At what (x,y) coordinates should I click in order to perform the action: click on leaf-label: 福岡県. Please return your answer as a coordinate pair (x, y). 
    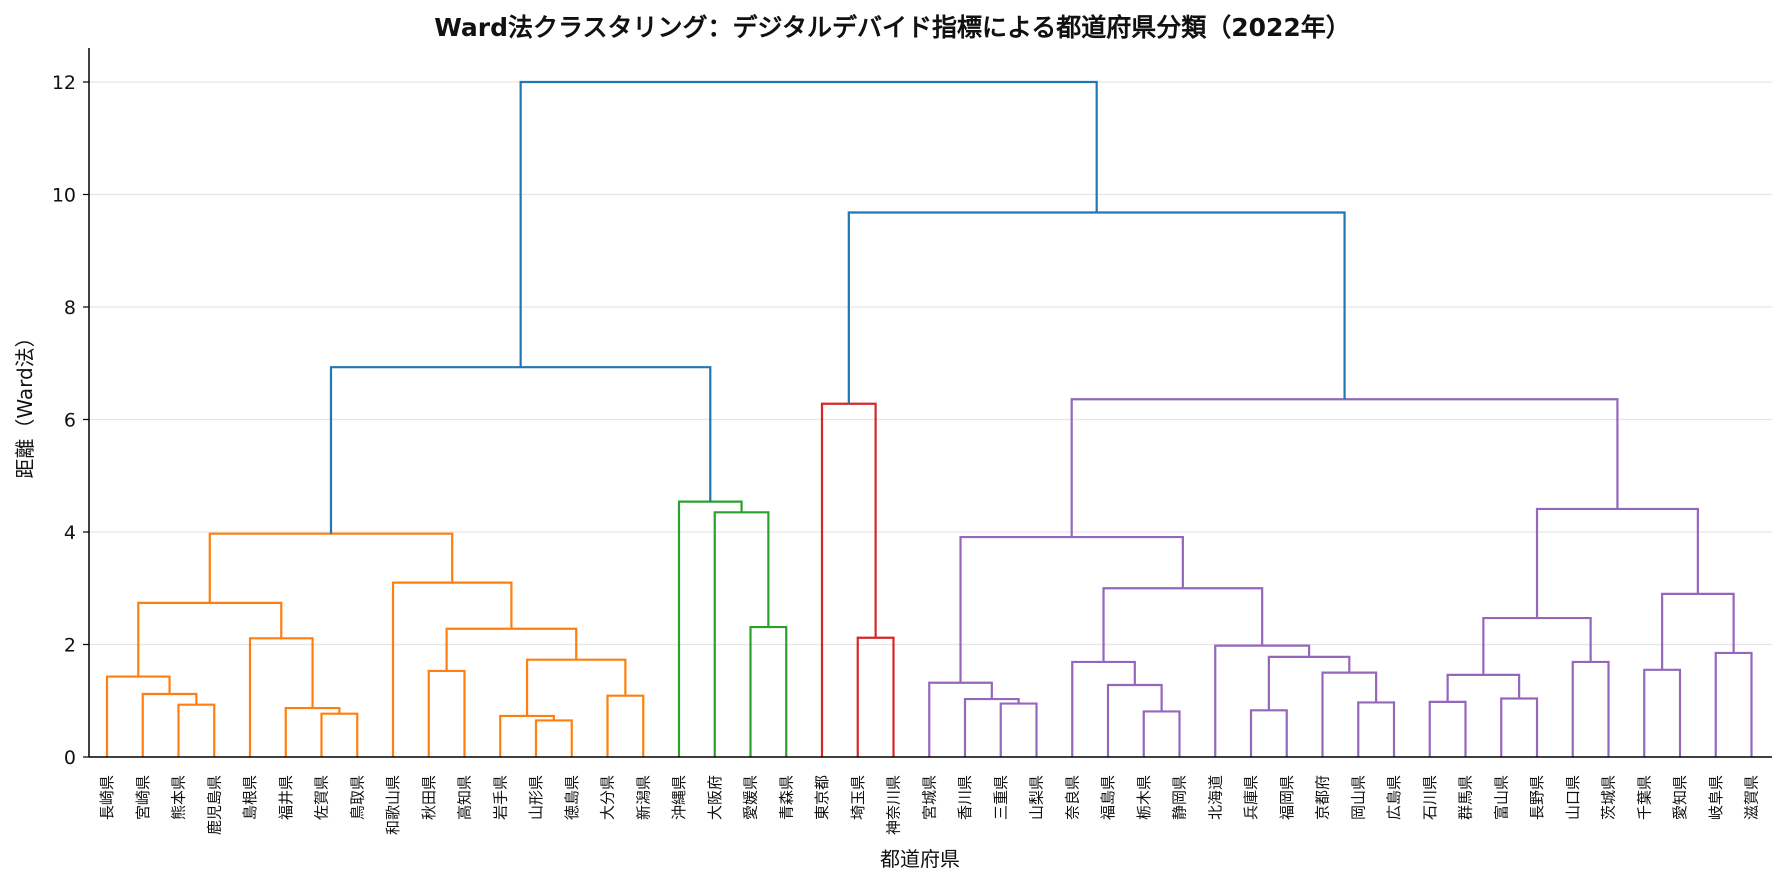
    Looking at the image, I should click on (1287, 797).